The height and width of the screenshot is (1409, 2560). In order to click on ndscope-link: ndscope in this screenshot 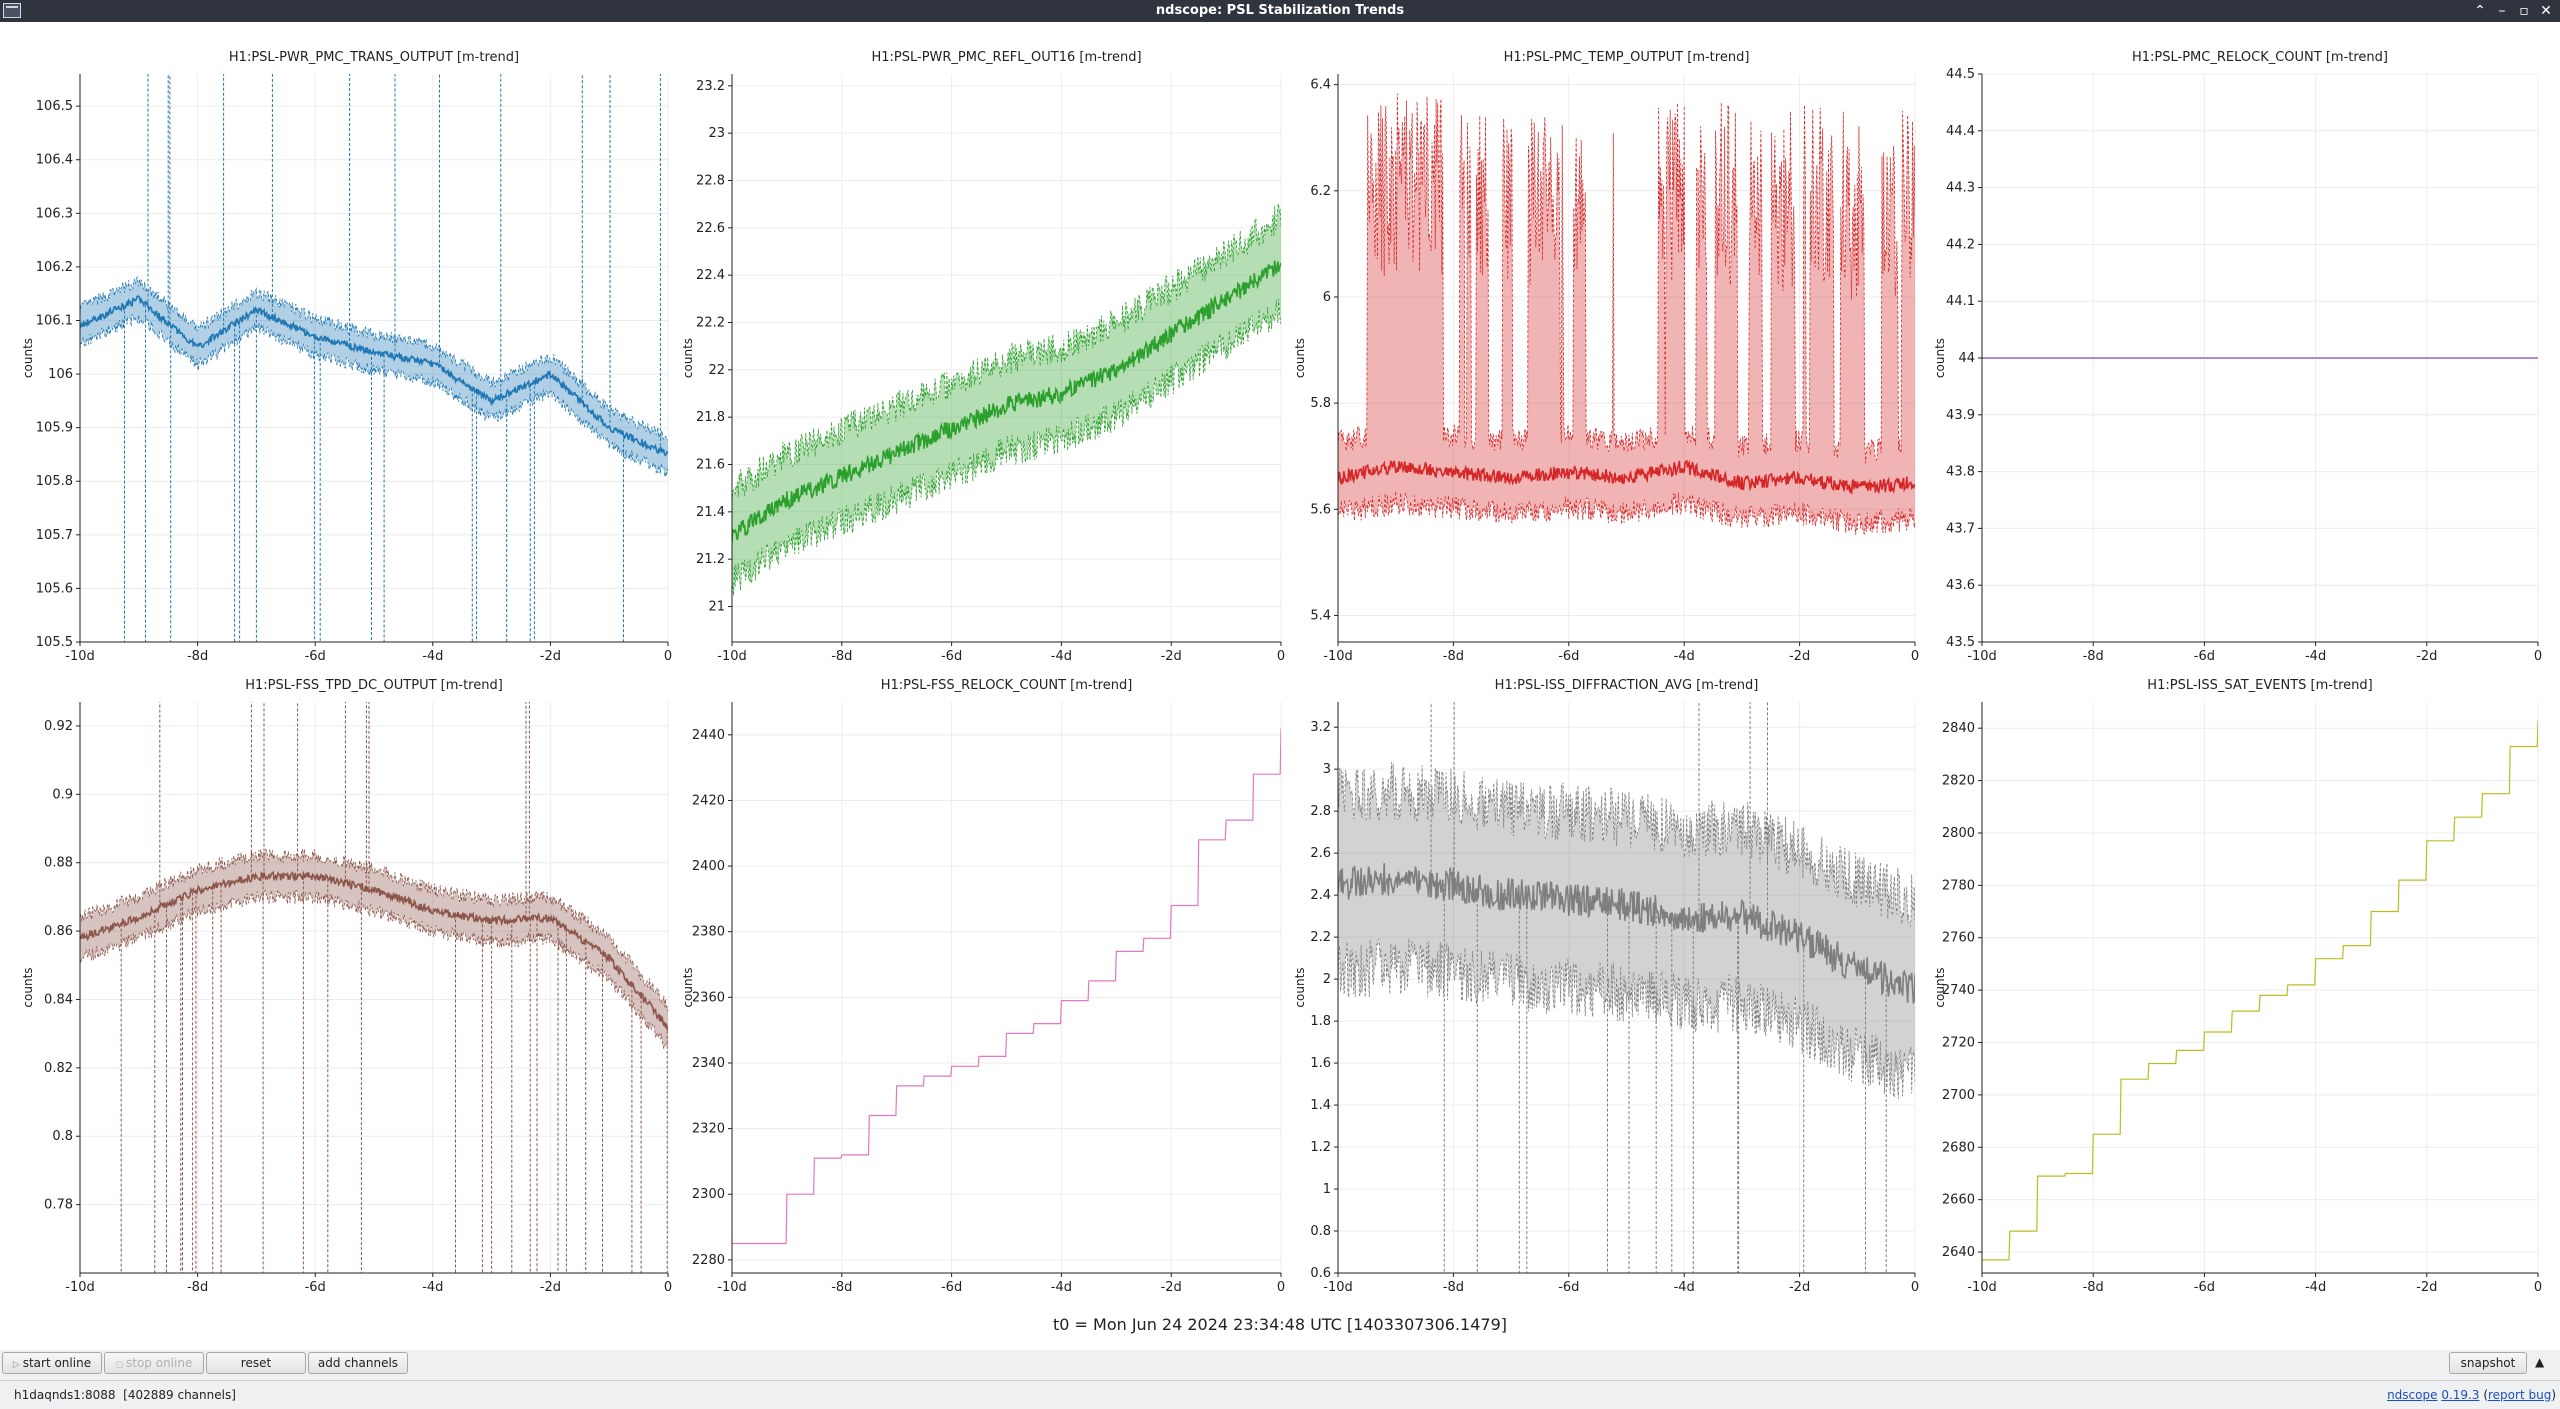, I will do `click(2412, 1395)`.